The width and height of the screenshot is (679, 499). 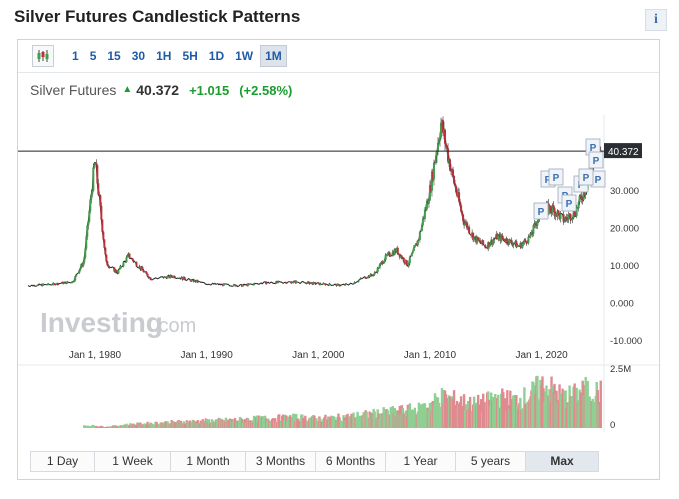 I want to click on price-change-percent: (+2.58%), so click(x=266, y=90).